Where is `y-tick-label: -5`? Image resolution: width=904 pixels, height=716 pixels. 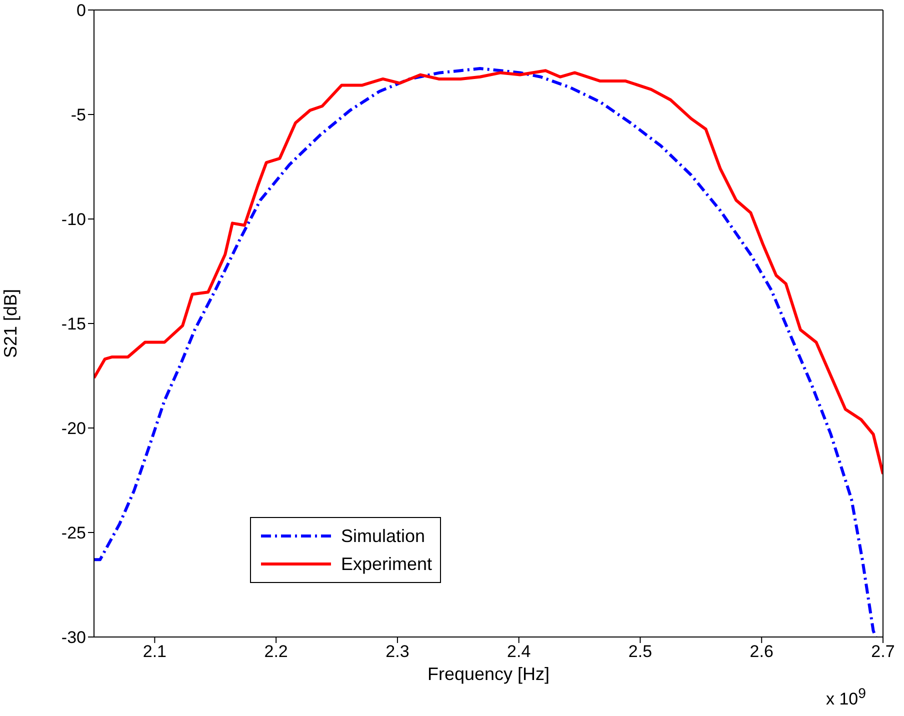
y-tick-label: -5 is located at coordinates (78, 115).